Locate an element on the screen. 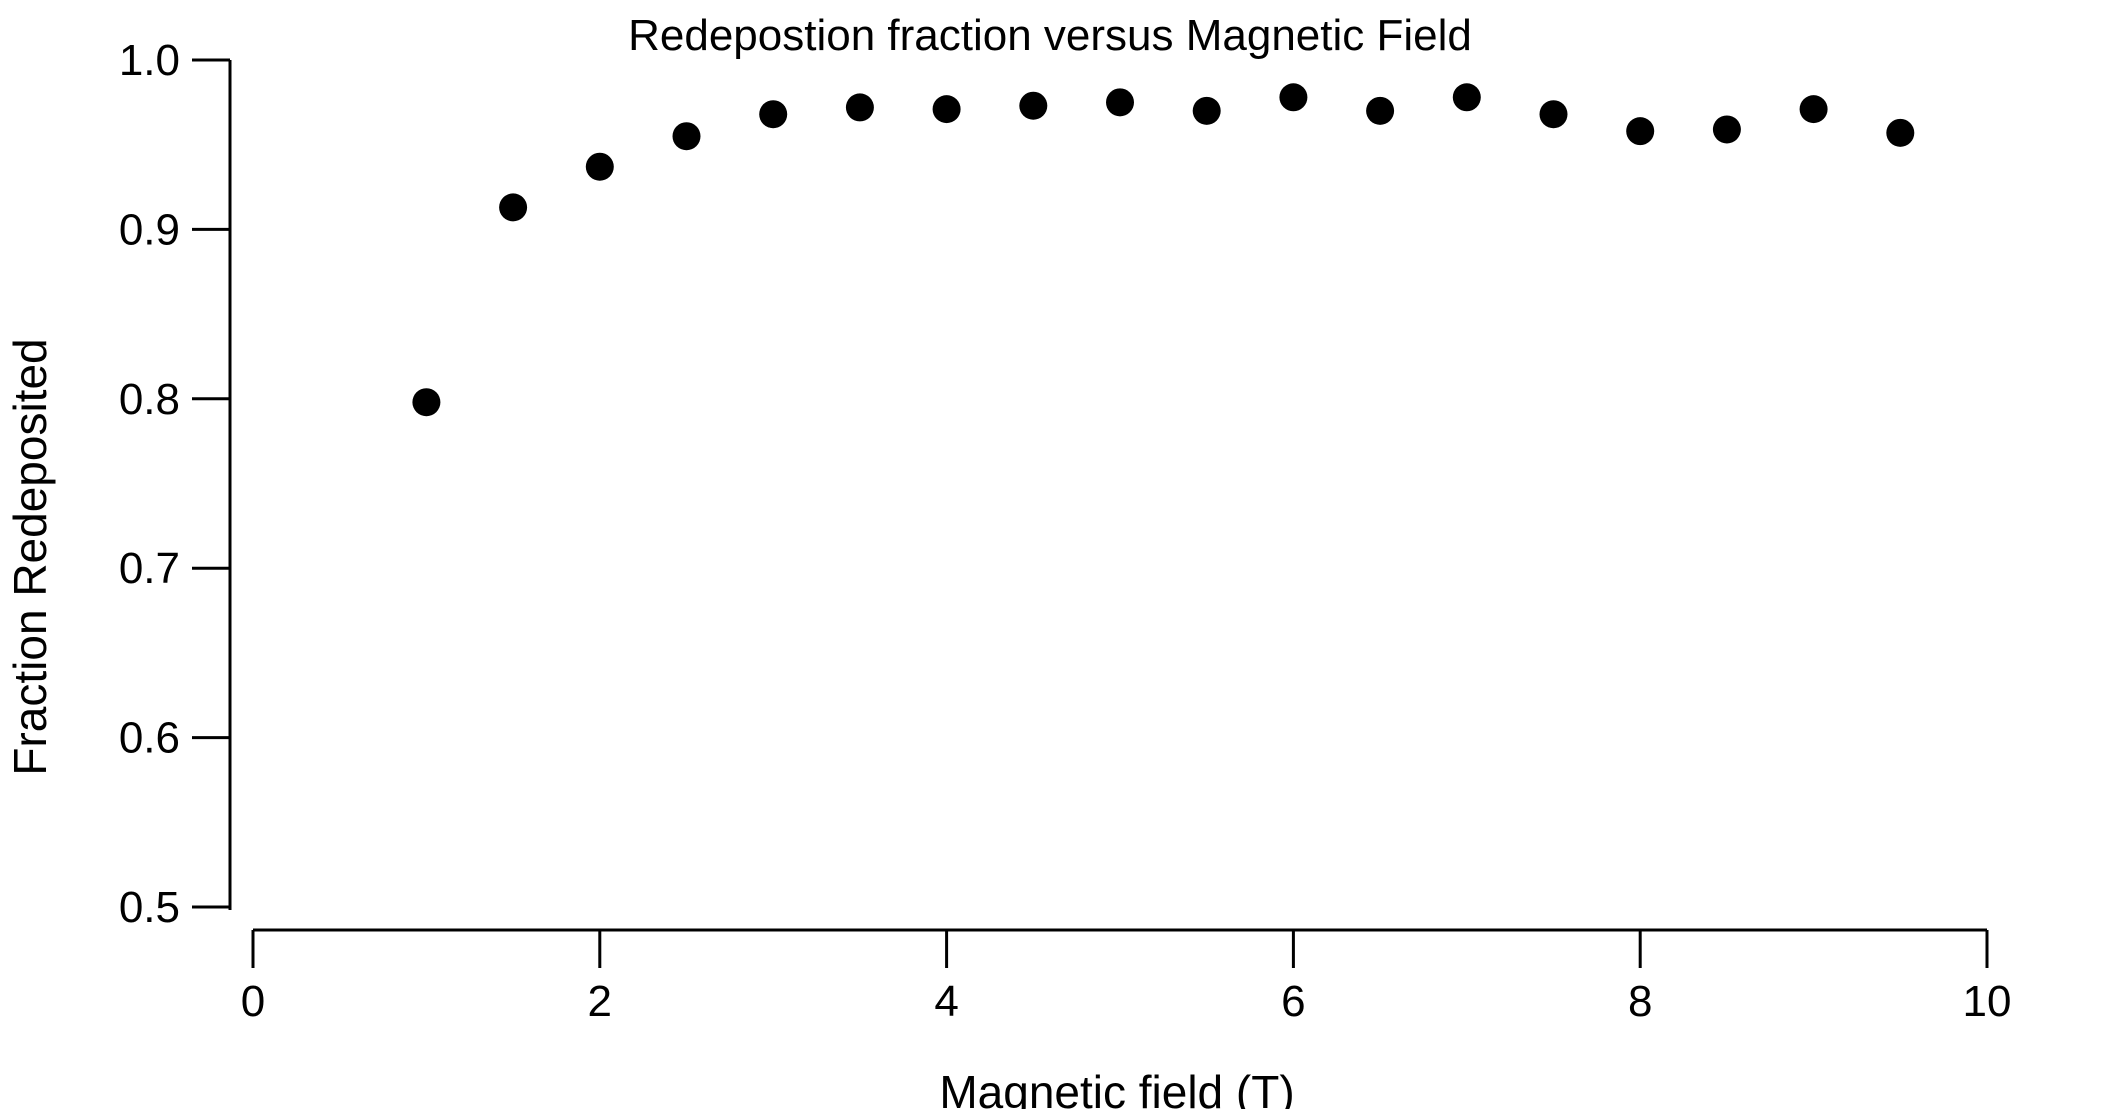 This screenshot has width=2101, height=1109. y-axis-title: Fraction Redeposited is located at coordinates (30, 556).